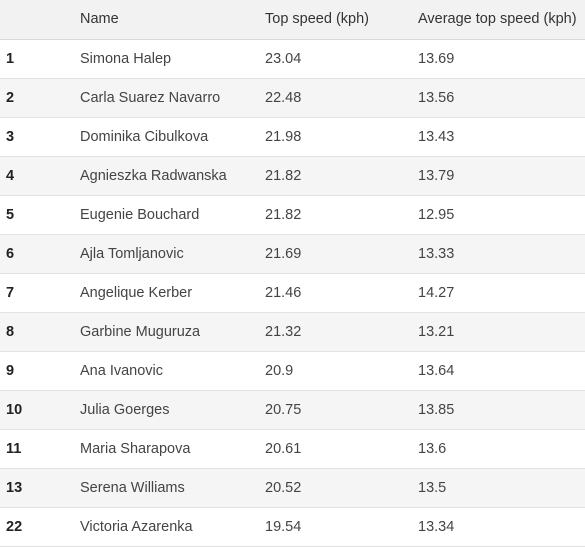  What do you see at coordinates (436, 331) in the screenshot?
I see `avg-top-speed-cell: 13.21` at bounding box center [436, 331].